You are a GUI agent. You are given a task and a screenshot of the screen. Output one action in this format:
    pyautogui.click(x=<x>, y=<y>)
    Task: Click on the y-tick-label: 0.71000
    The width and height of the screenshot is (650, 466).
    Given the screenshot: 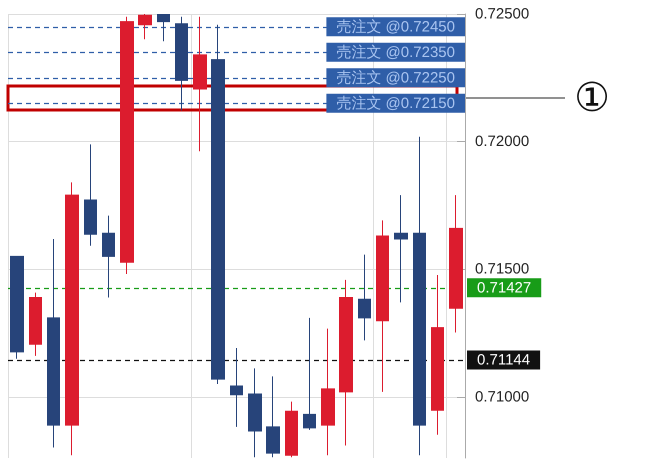 What is the action you would take?
    pyautogui.click(x=502, y=397)
    